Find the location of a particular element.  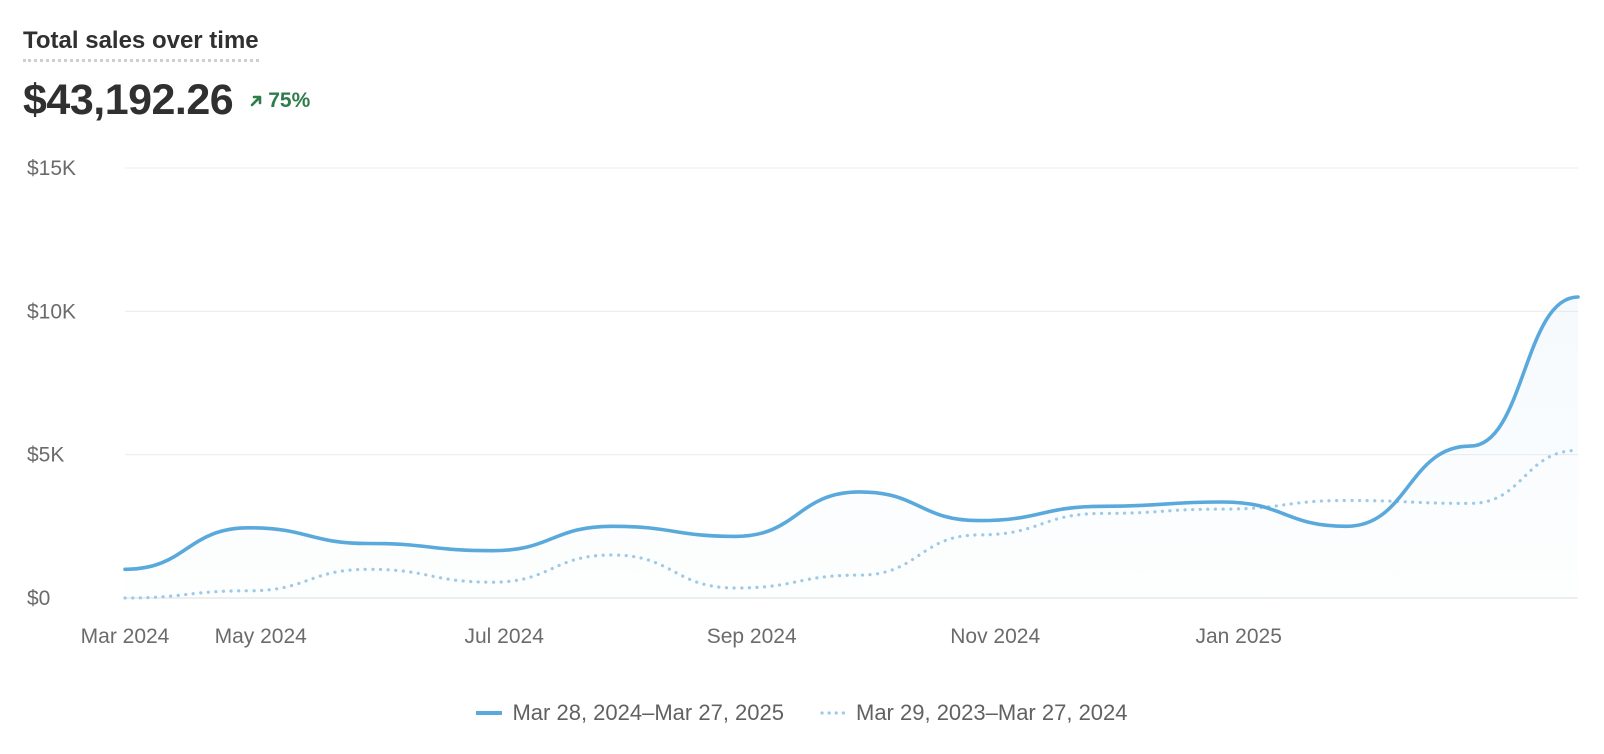

y-tick-label: $15K is located at coordinates (51, 168).